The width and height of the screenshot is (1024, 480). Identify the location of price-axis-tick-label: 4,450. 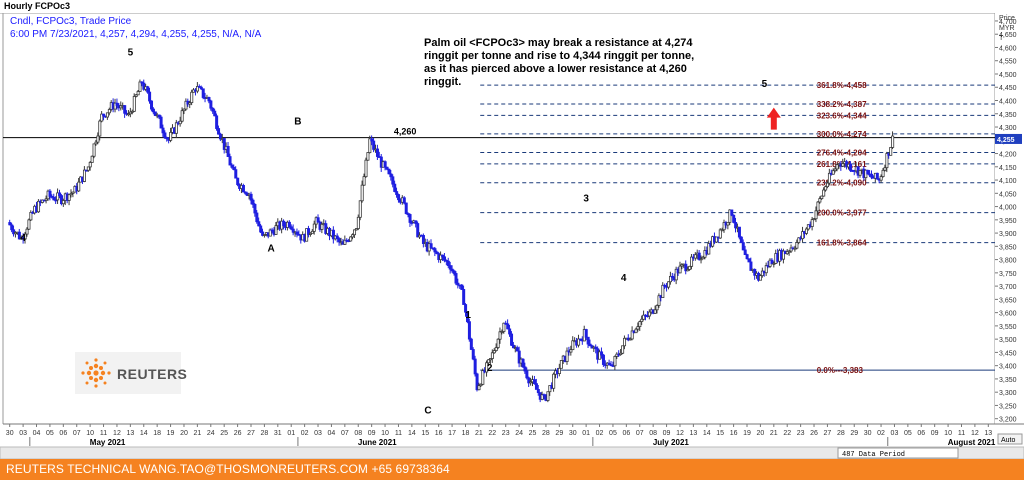
(1008, 88).